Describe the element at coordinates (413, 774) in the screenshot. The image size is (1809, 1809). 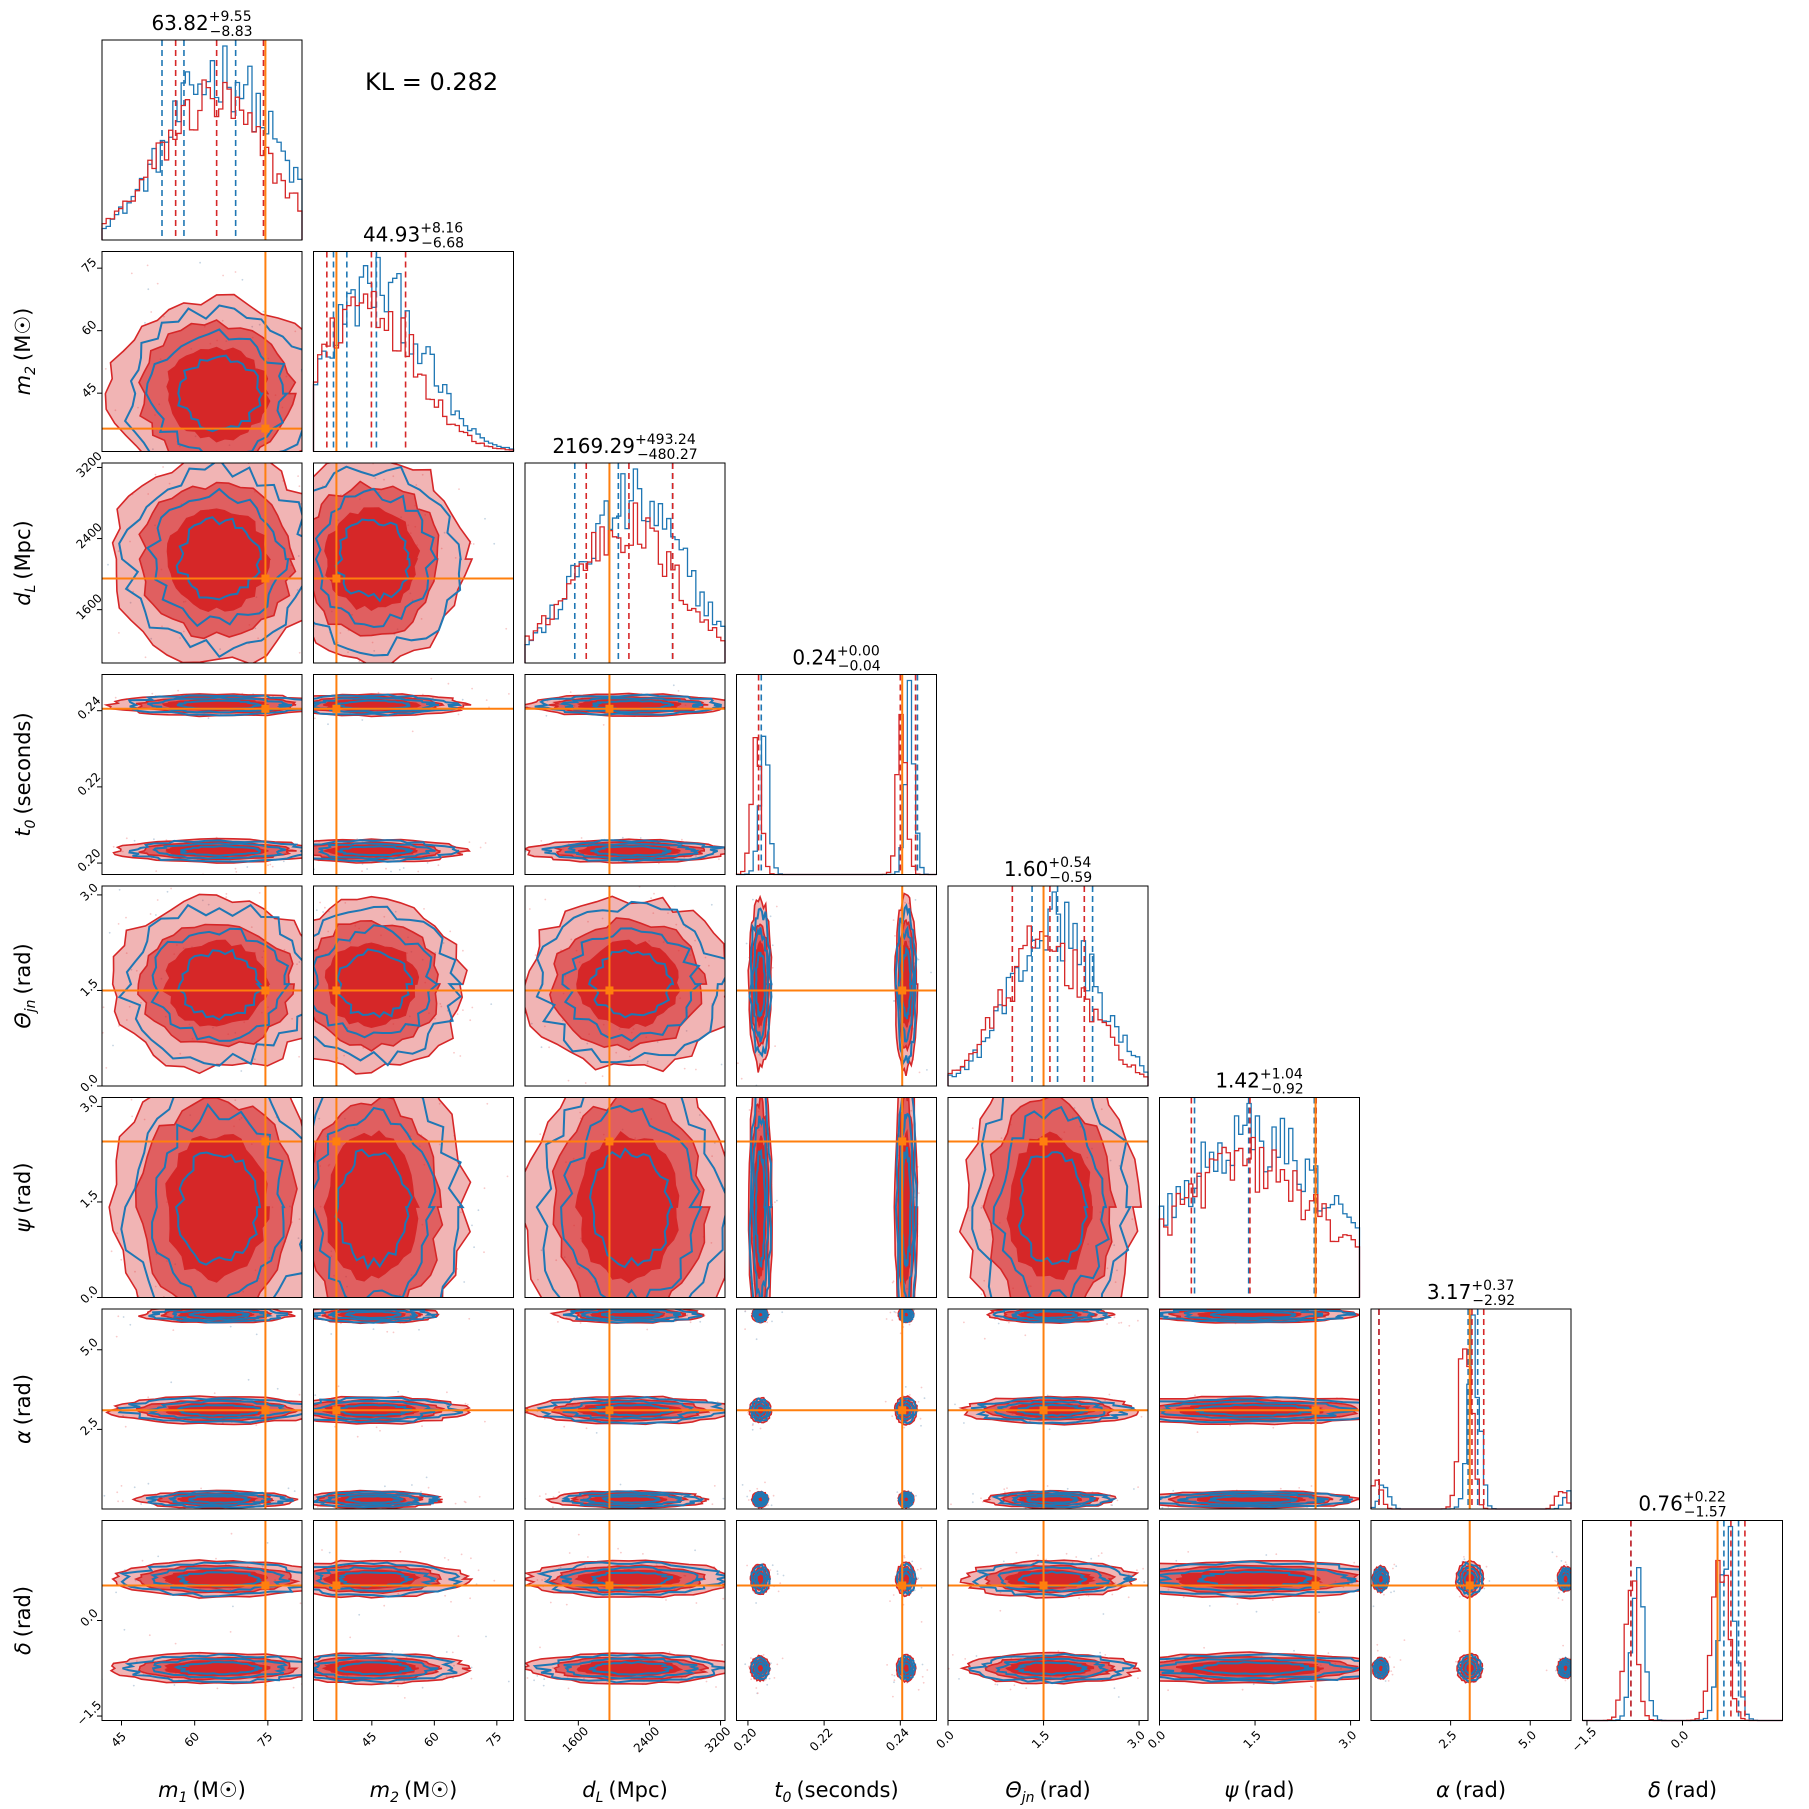
I see `panel-t0-vs-m2` at that location.